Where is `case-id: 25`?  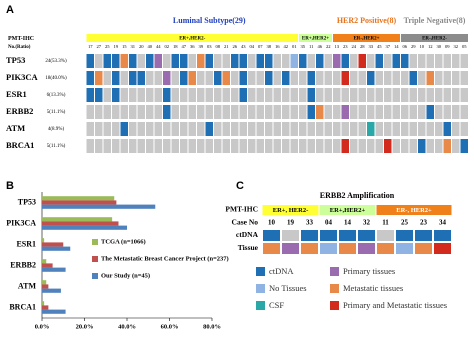 case-id: 25 is located at coordinates (405, 223).